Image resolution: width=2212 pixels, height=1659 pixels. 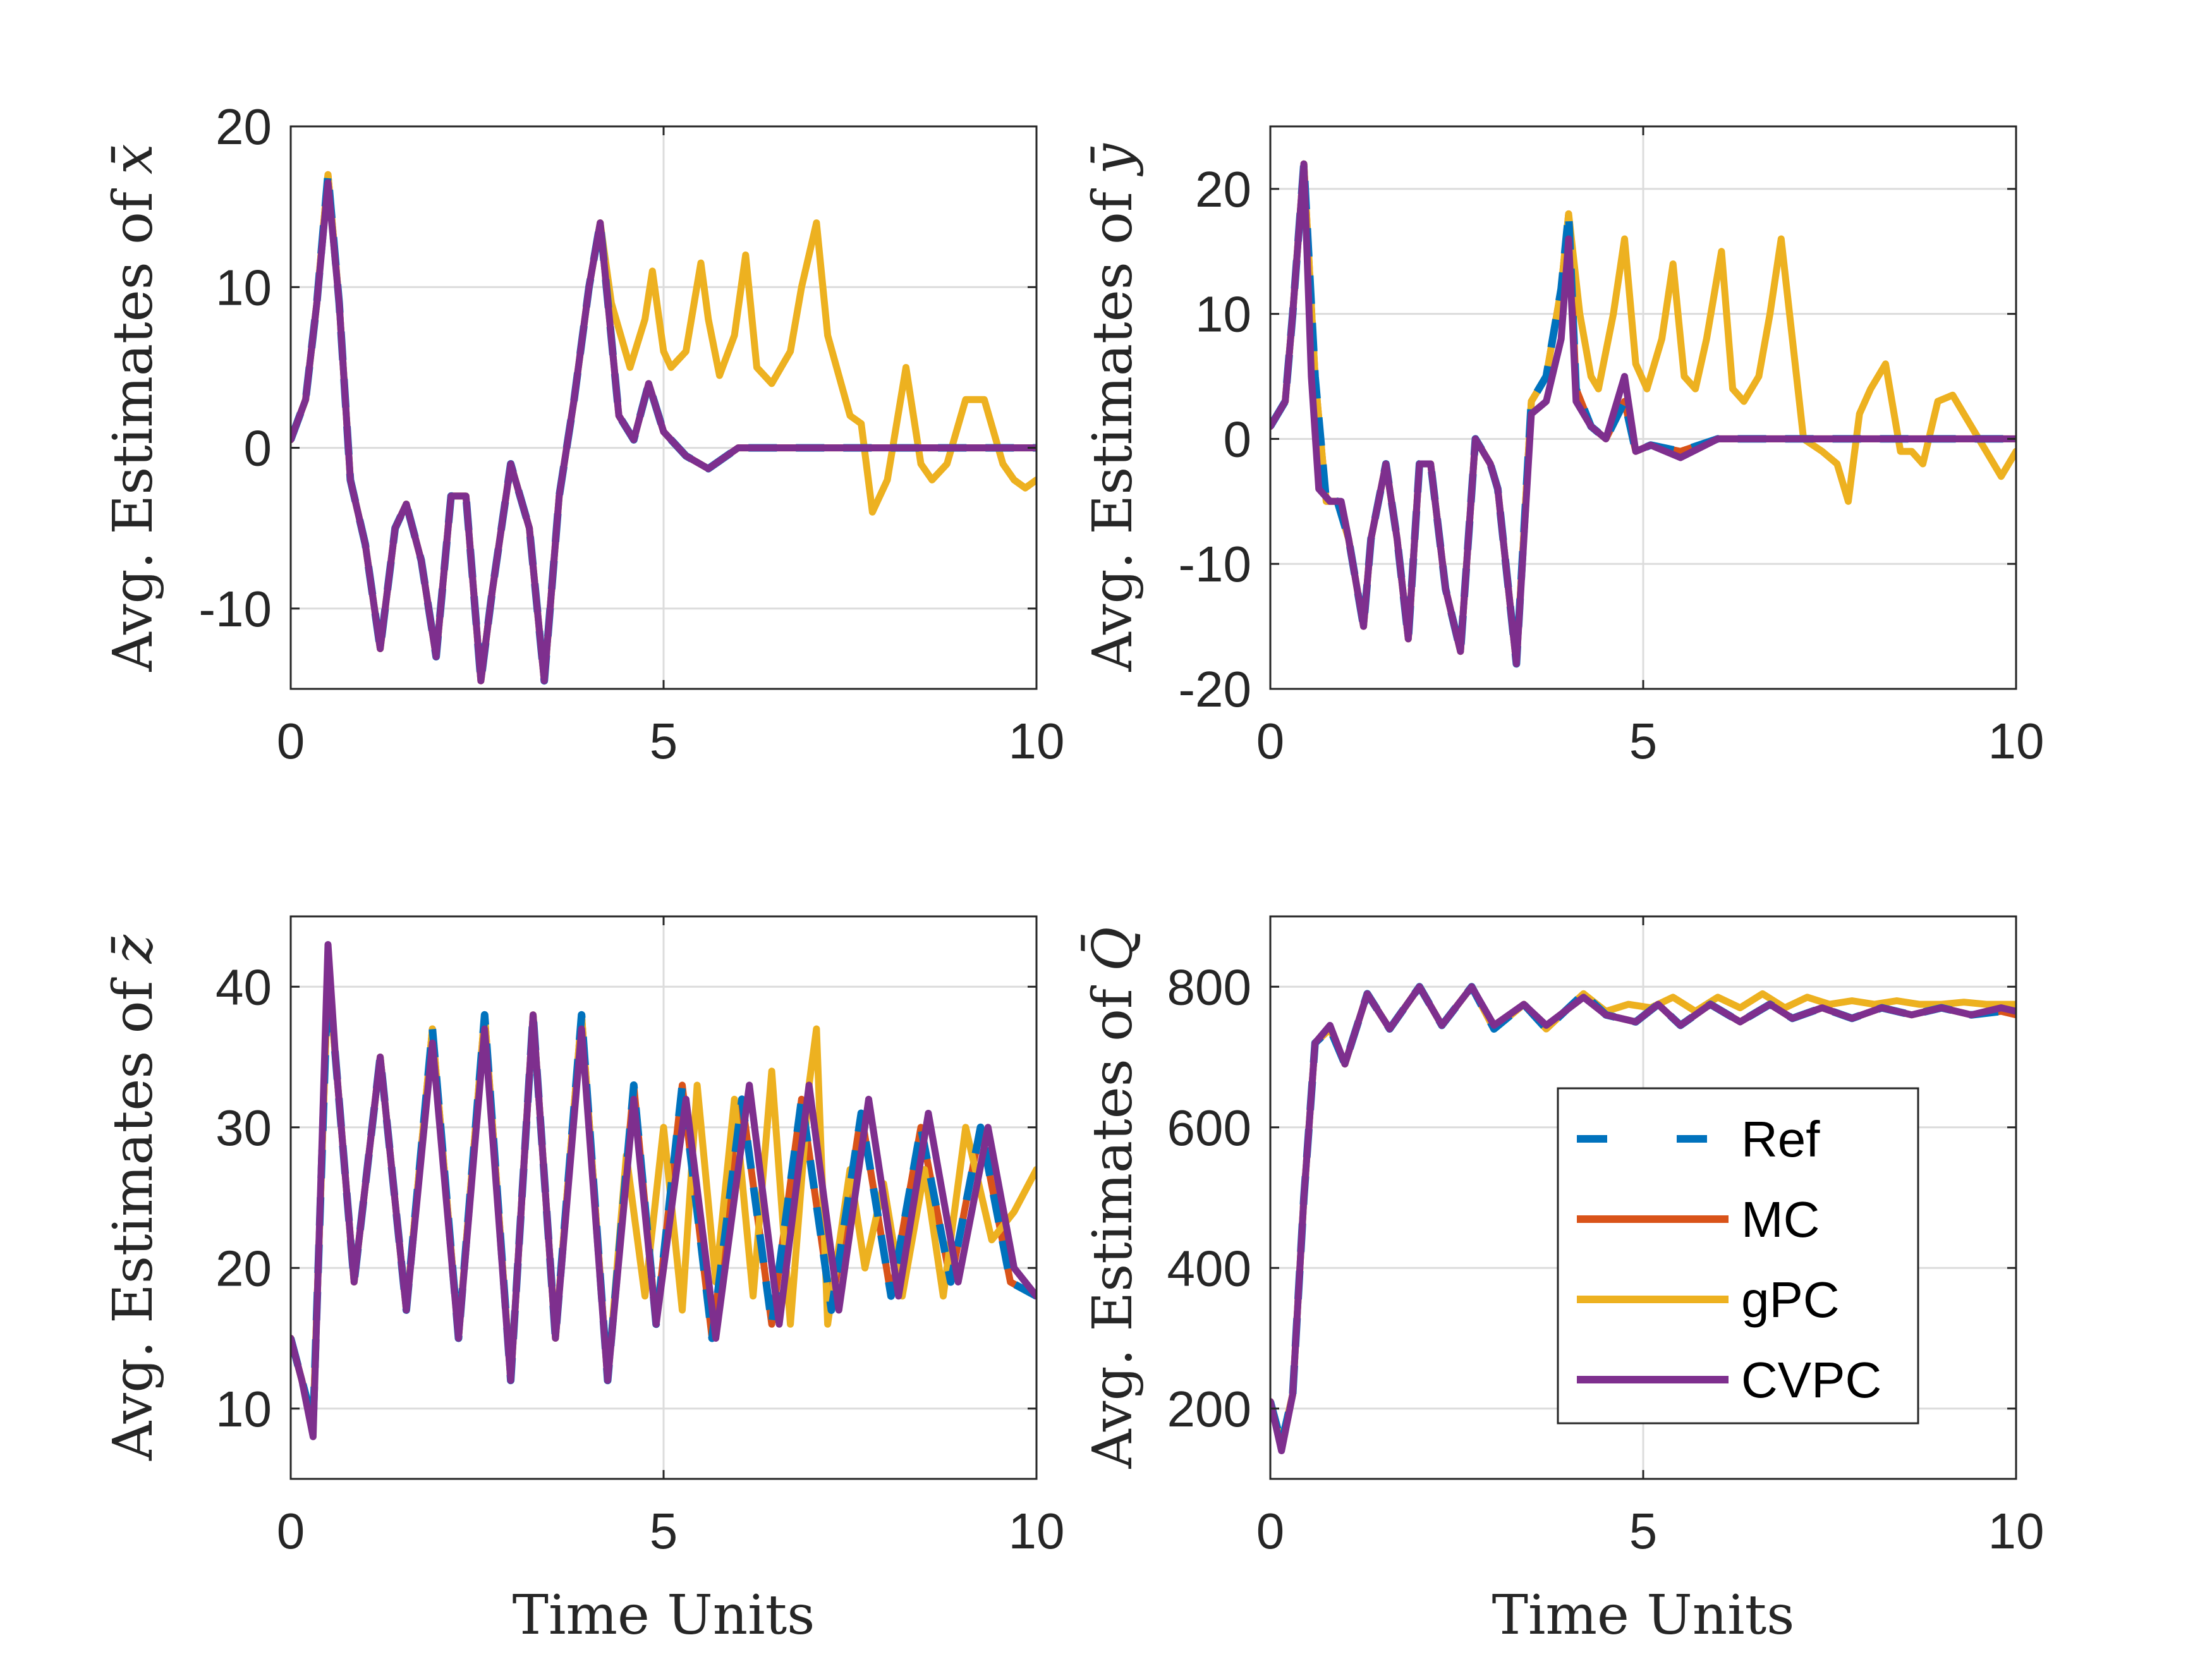 I want to click on y-axis-label-symbol: ȳ, so click(x=1113, y=160).